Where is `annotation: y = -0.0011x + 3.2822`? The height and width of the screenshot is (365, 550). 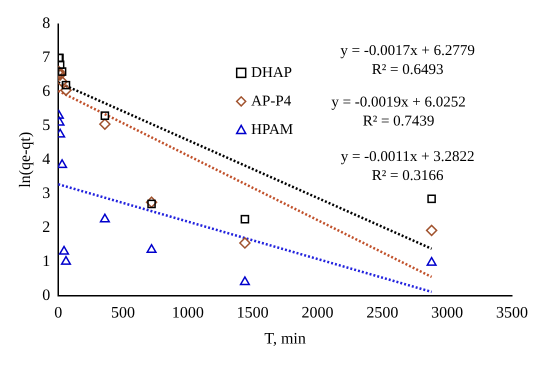
annotation: y = -0.0011x + 3.2822 is located at coordinates (407, 157).